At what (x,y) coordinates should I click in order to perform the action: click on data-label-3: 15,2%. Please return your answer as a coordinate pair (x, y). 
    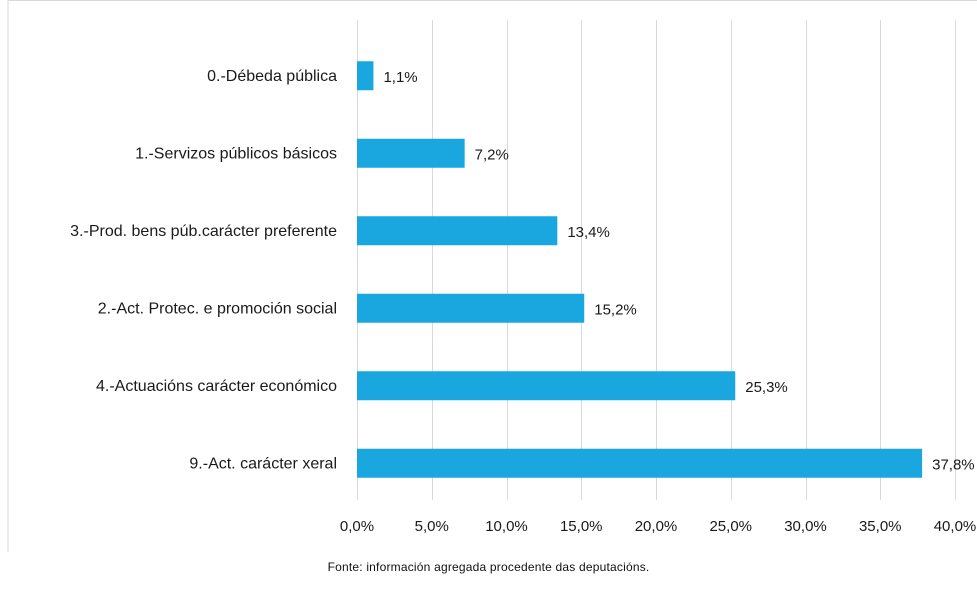
    Looking at the image, I should click on (615, 309).